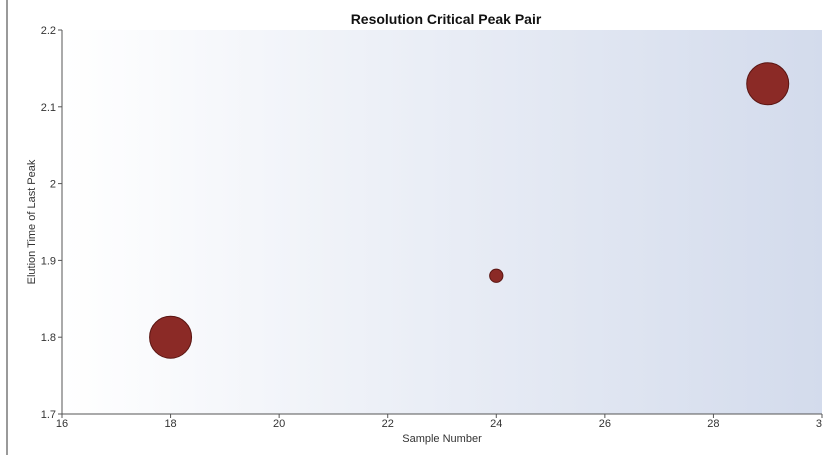 The height and width of the screenshot is (455, 827). What do you see at coordinates (605, 424) in the screenshot?
I see `x-tick-label: 26` at bounding box center [605, 424].